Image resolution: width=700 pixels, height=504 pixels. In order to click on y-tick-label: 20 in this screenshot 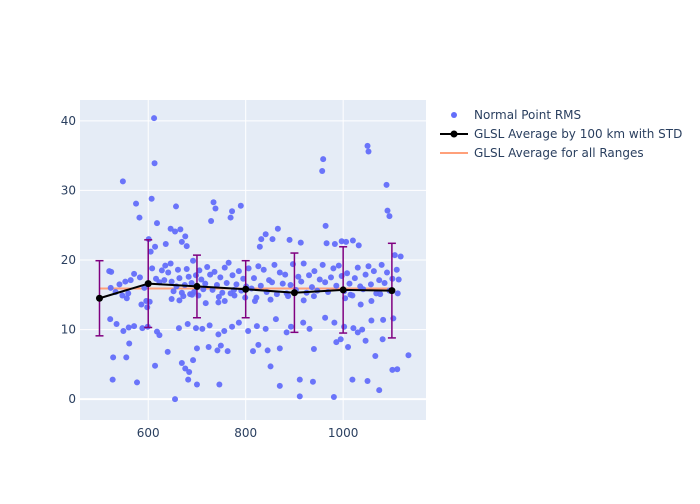, I will do `click(68, 260)`.